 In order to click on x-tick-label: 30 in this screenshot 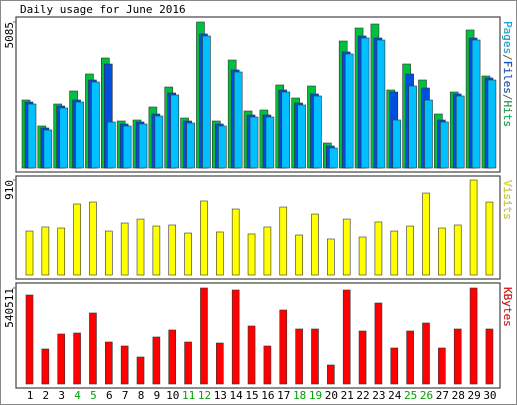, I will do `click(489, 395)`.